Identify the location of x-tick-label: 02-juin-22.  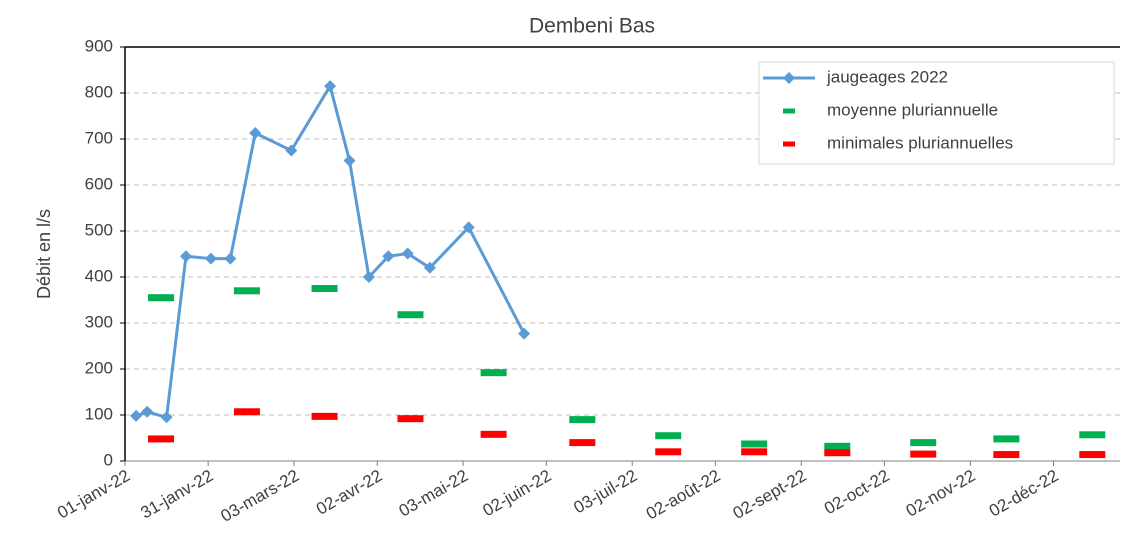
(517, 493).